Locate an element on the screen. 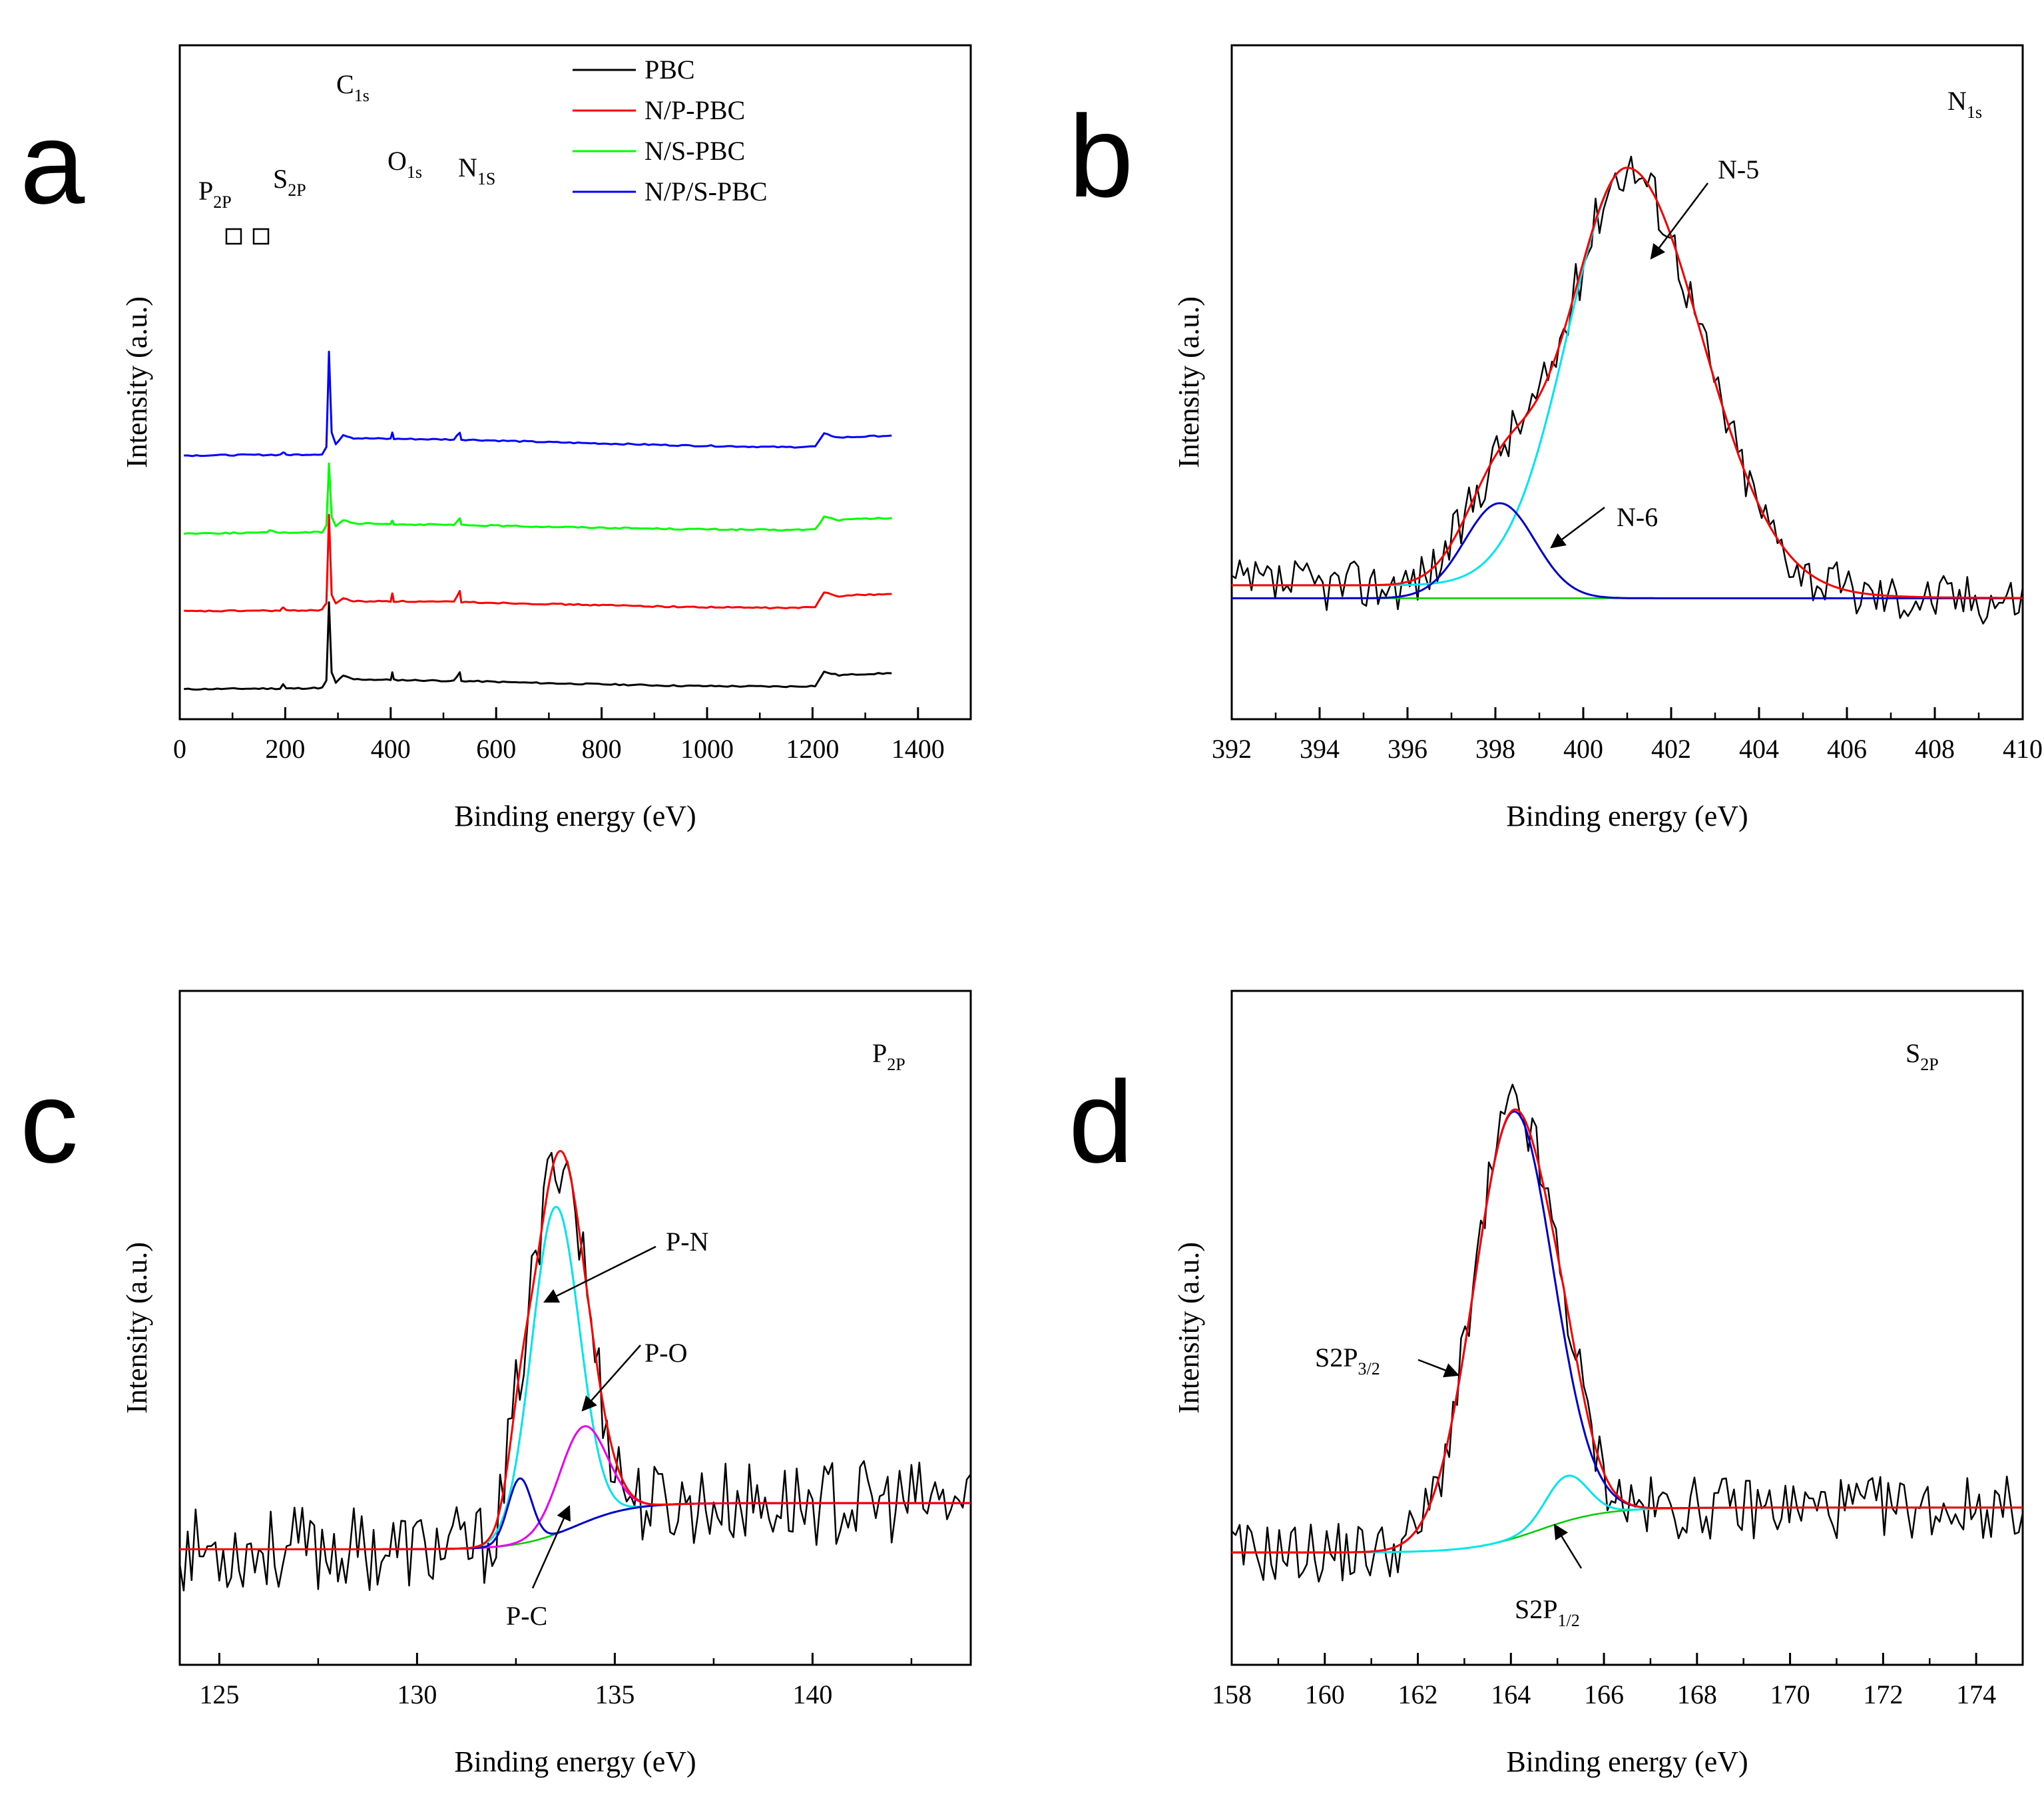 Image resolution: width=2044 pixels, height=1802 pixels. plot-frame-d is located at coordinates (1627, 1328).